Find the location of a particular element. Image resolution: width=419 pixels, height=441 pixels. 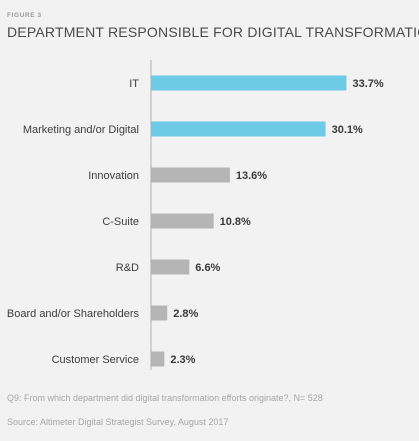

category-label: C-Suite is located at coordinates (120, 222).